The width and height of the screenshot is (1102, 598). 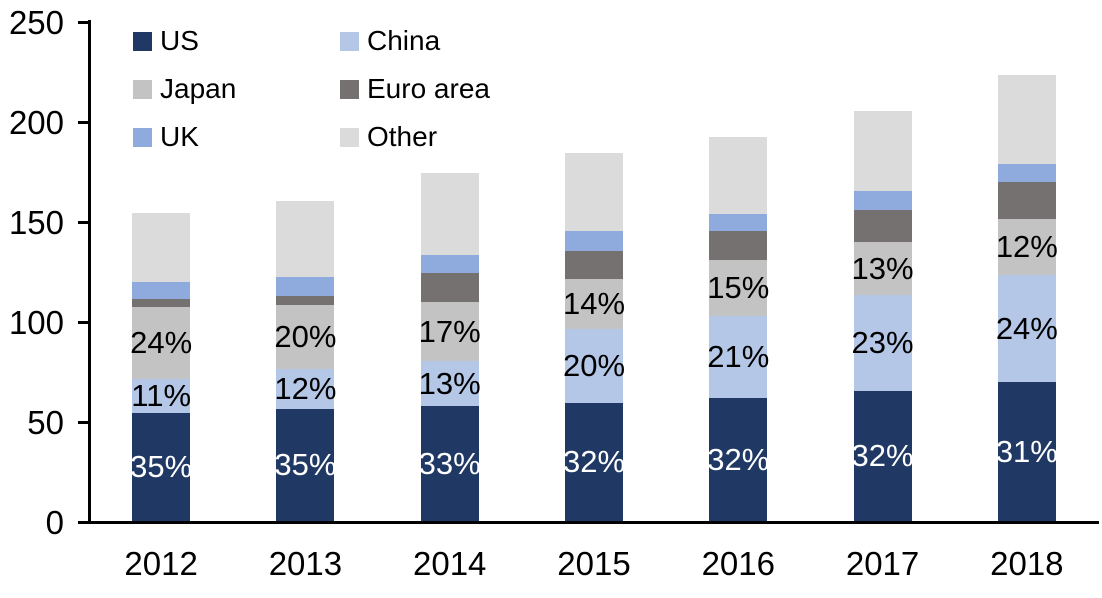 I want to click on x-axis-label-2017: 2017, so click(x=882, y=563).